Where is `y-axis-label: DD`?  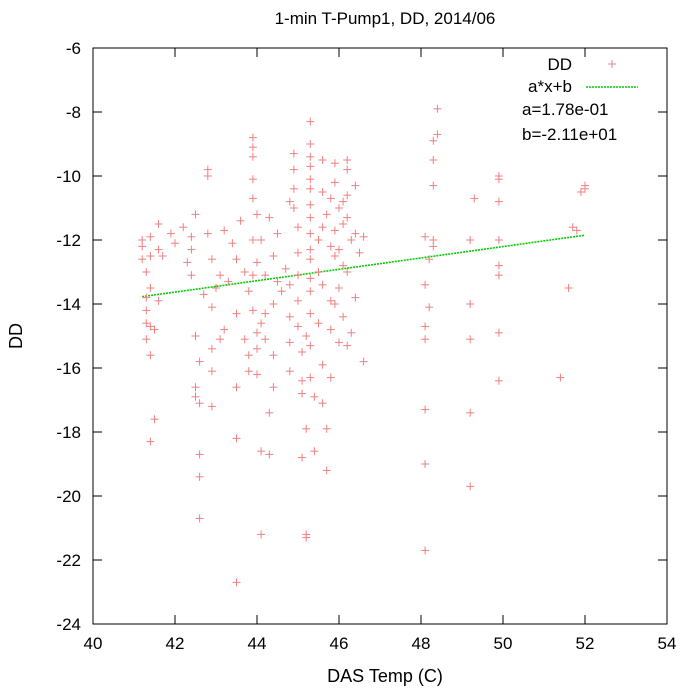 y-axis-label: DD is located at coordinates (16, 336).